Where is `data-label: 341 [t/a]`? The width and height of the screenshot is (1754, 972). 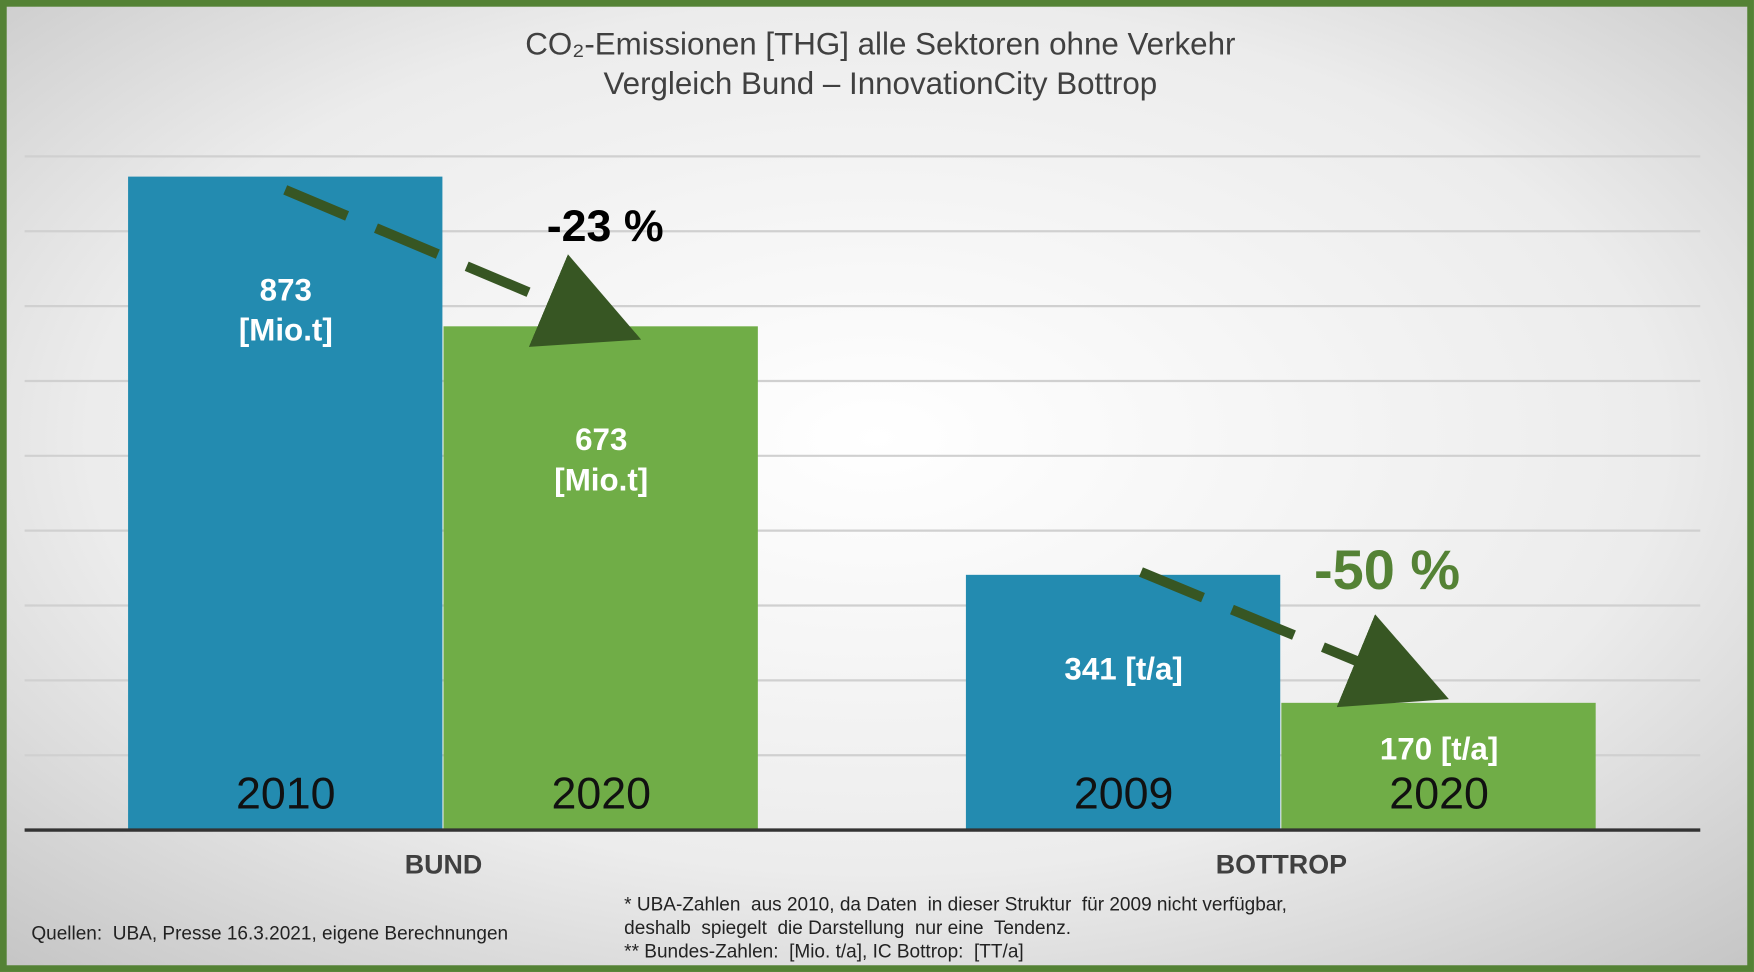
data-label: 341 [t/a] is located at coordinates (1123, 669).